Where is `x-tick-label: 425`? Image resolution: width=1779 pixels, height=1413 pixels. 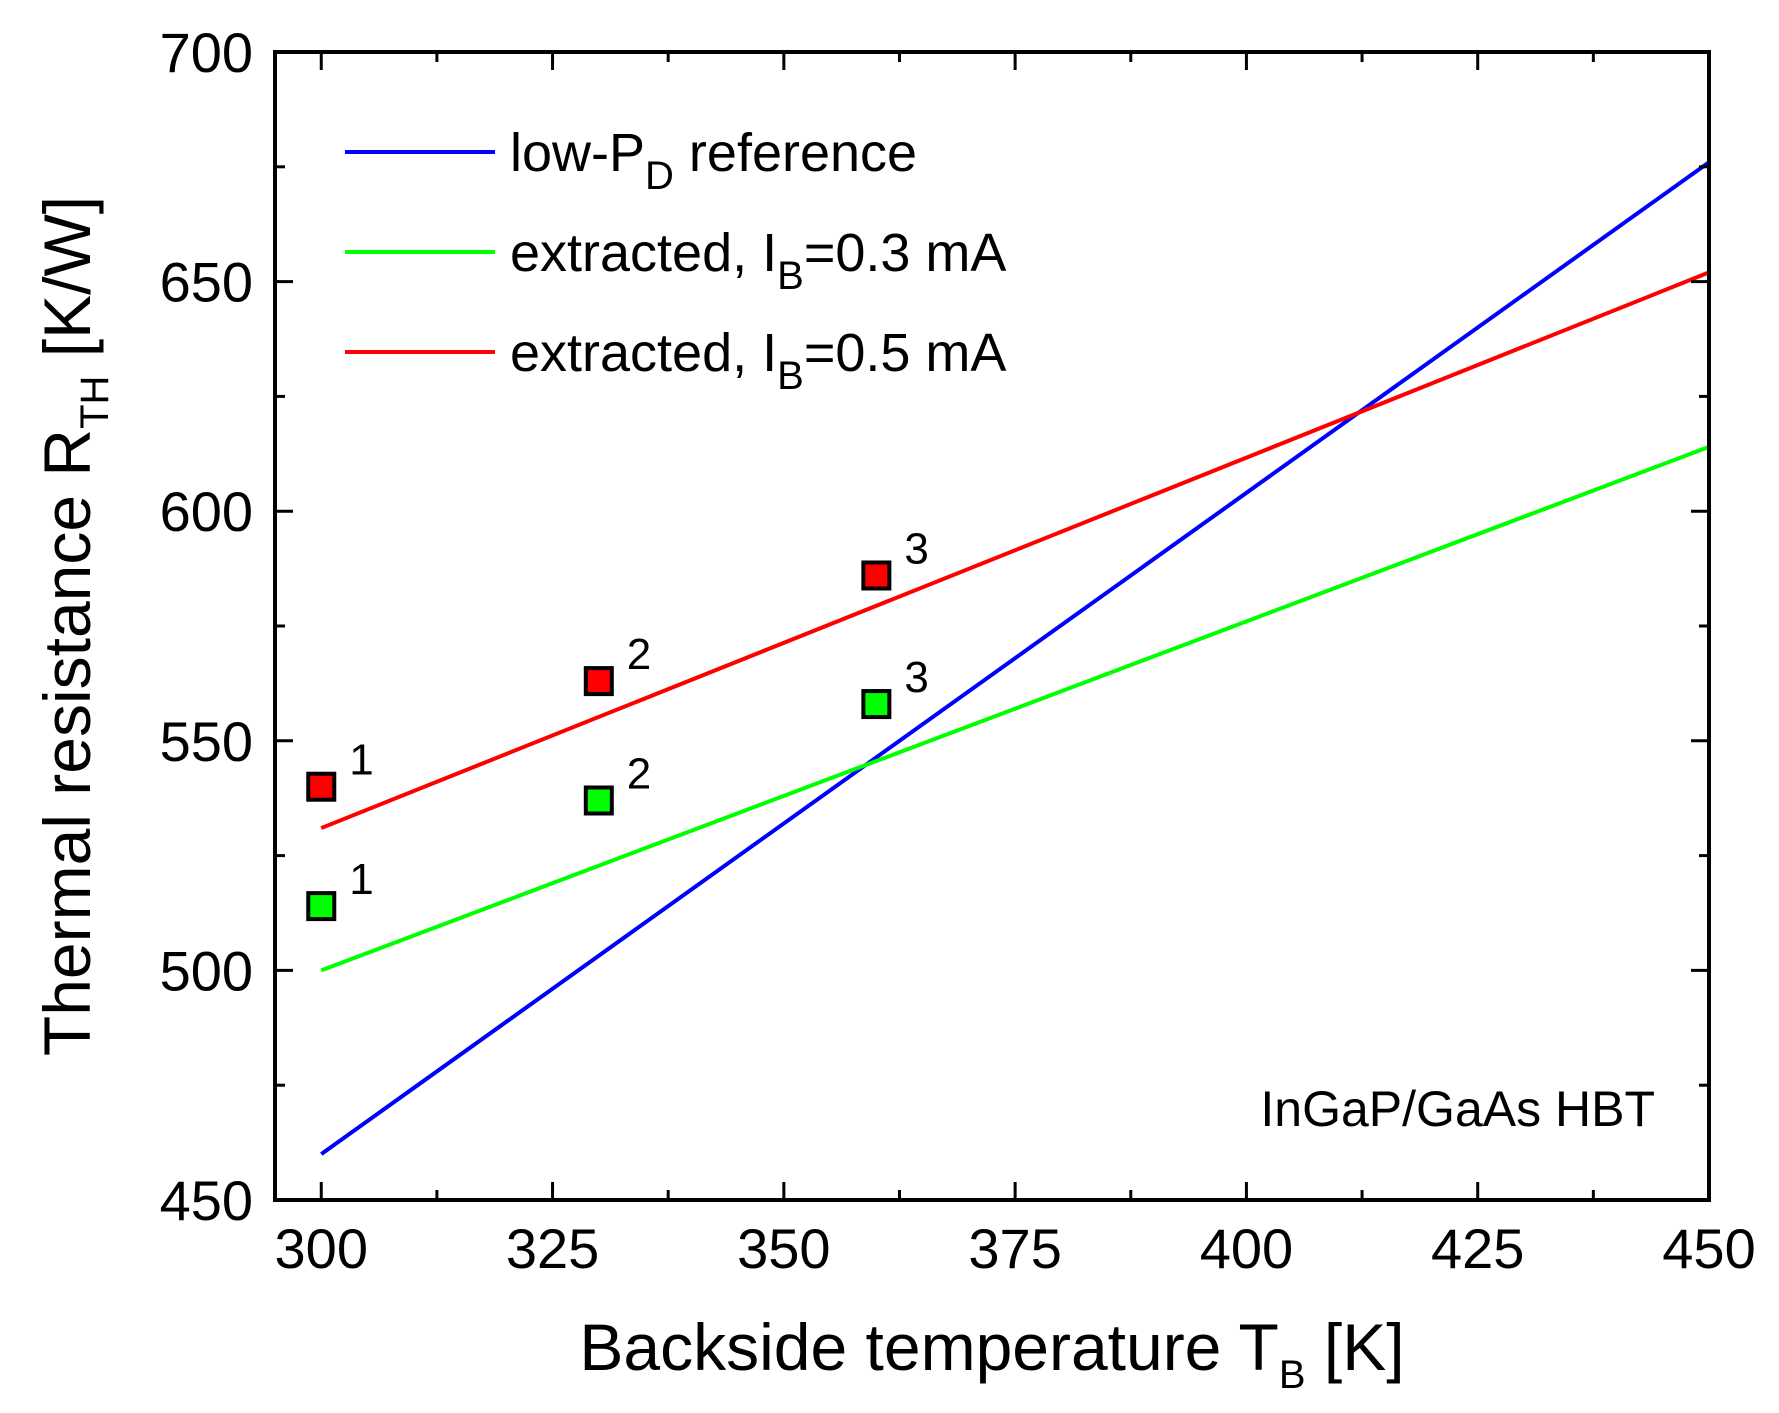
x-tick-label: 425 is located at coordinates (1477, 1248).